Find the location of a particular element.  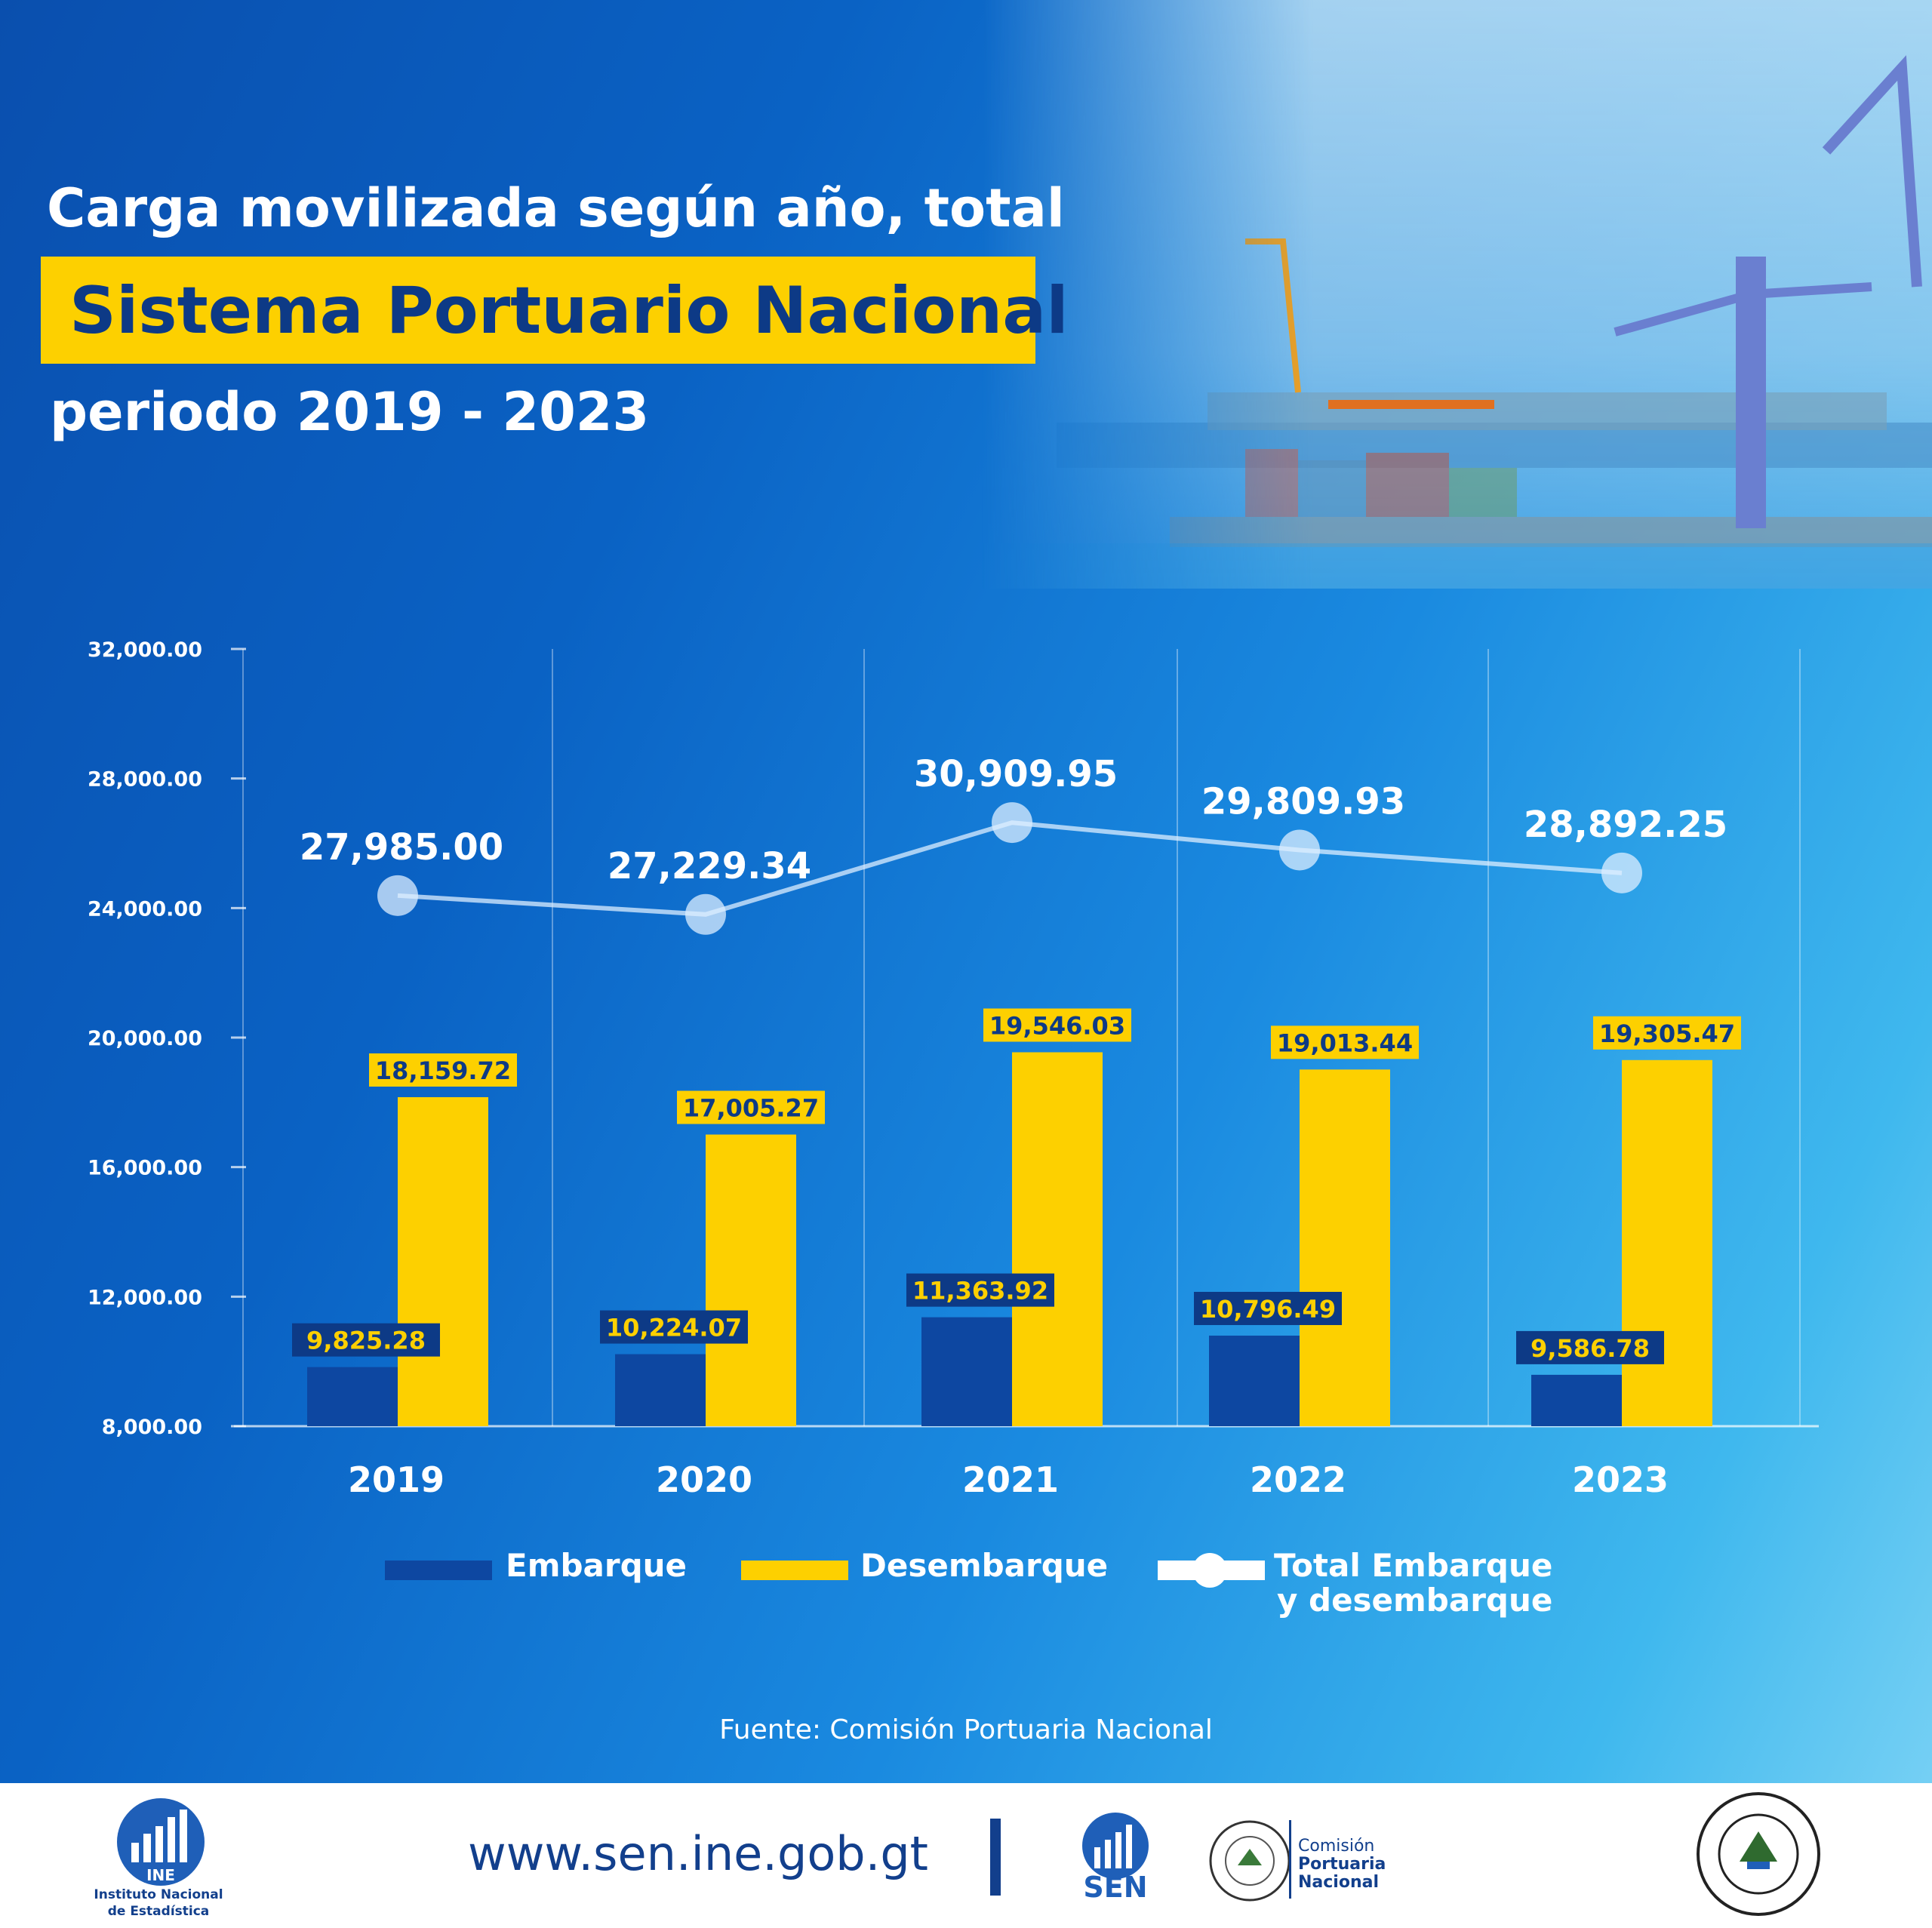

ine-logo-icon: INE is located at coordinates (161, 1842).